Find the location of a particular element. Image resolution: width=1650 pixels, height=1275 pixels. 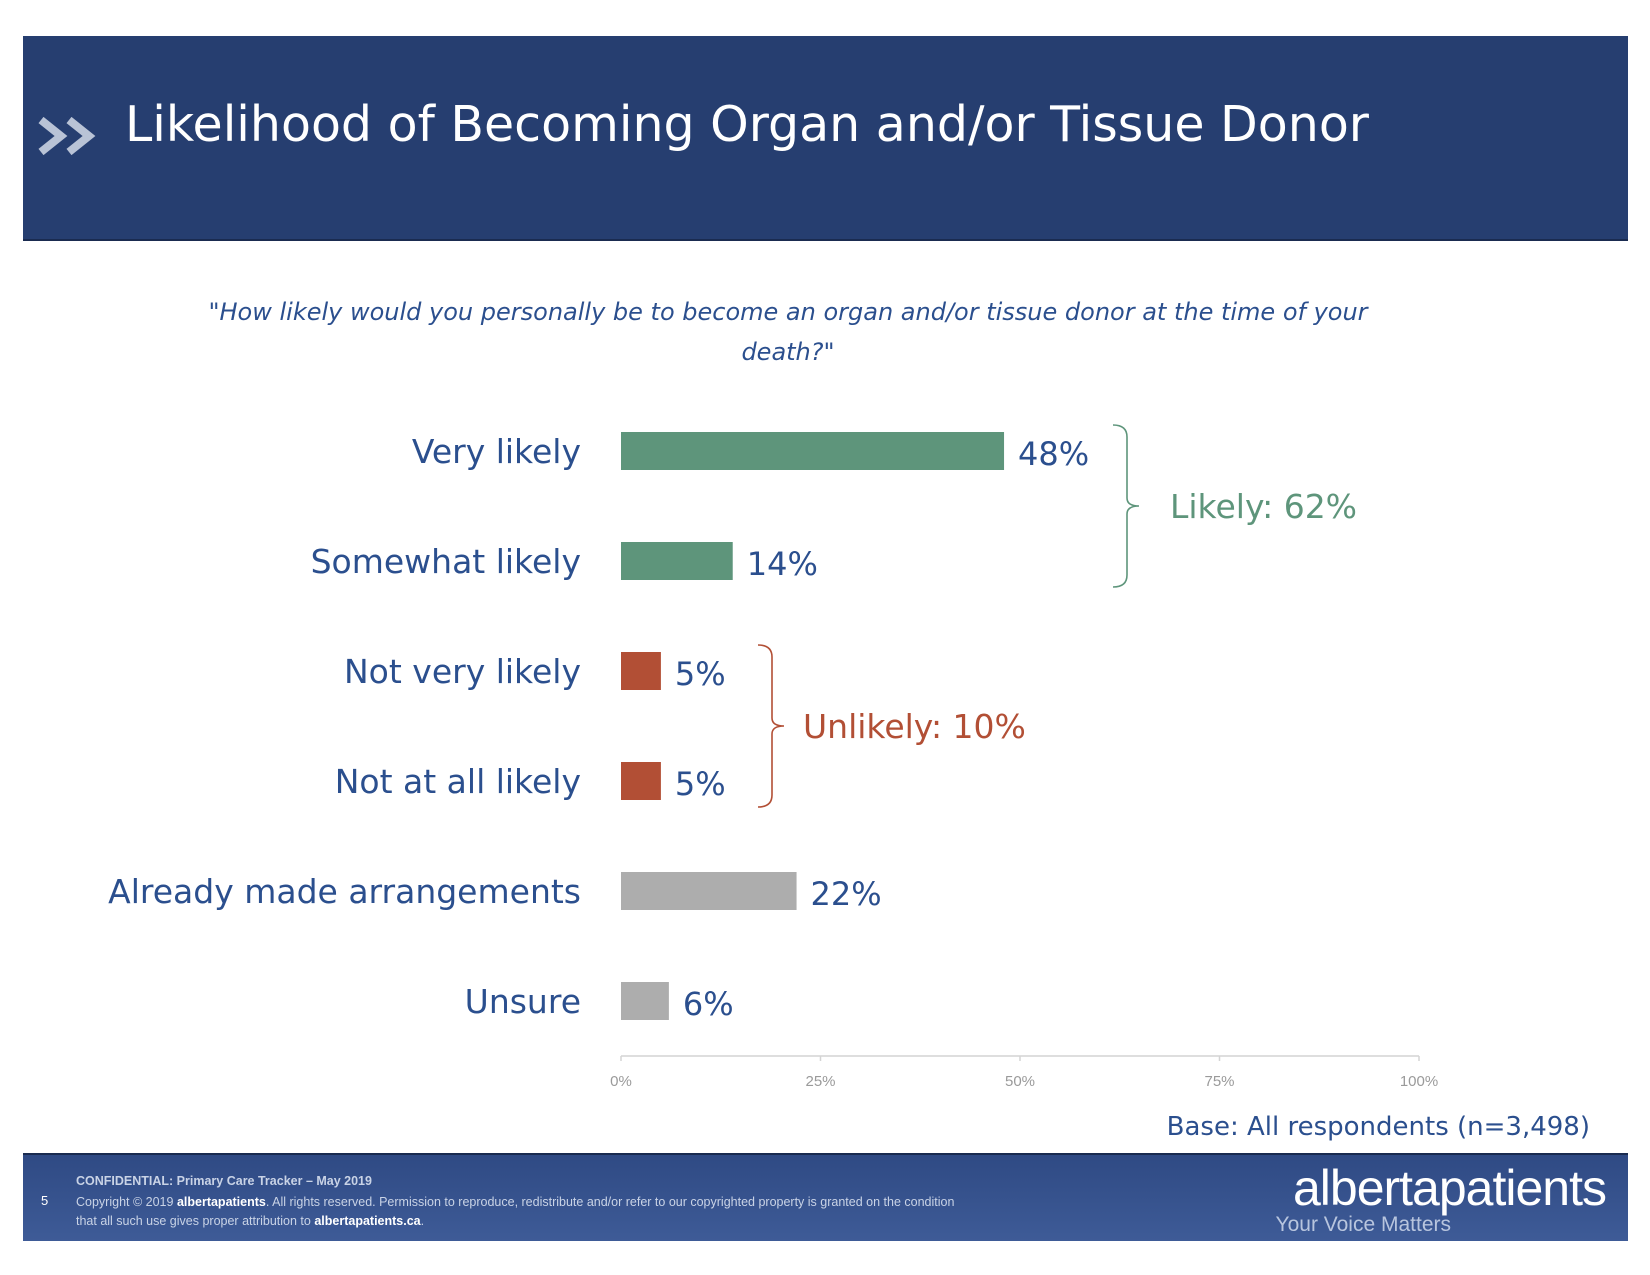

base-note: Base: All respondents (n=3,498) is located at coordinates (1378, 1127).